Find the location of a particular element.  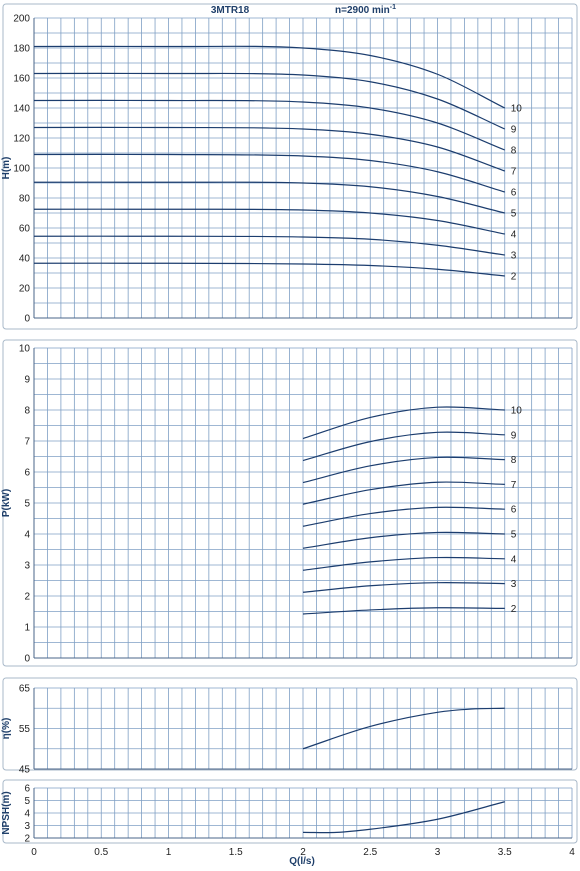

y-tick-label: 160 is located at coordinates (21, 79).